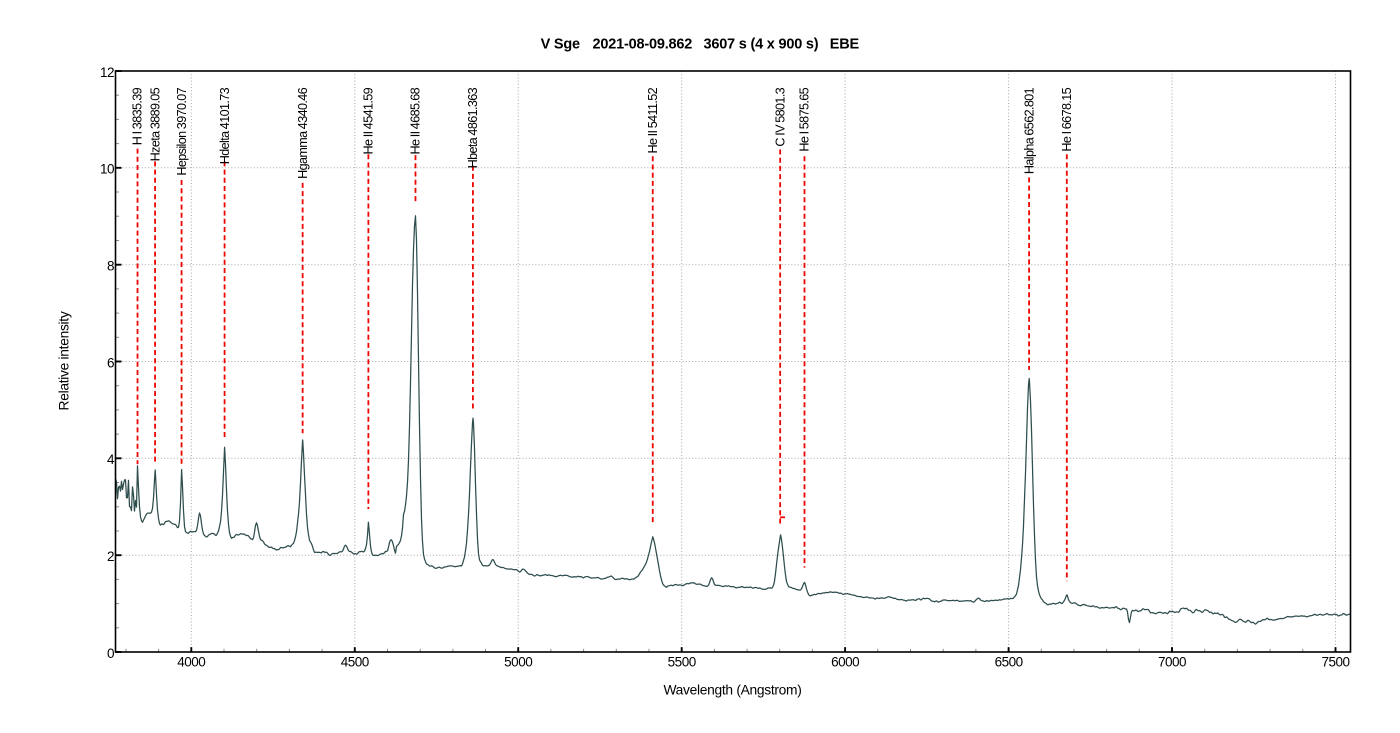 The width and height of the screenshot is (1400, 733). Describe the element at coordinates (1067, 119) in the screenshot. I see `svg-text: He I 6678.15` at that location.